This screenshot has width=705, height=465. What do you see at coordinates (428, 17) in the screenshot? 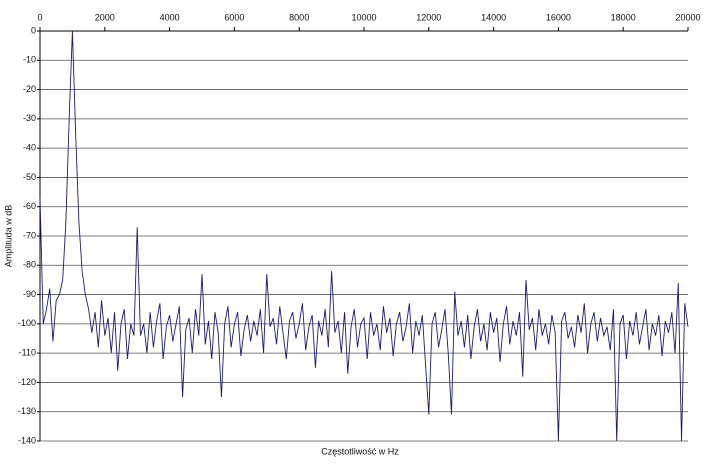
I see `x-tick-label: 12000` at bounding box center [428, 17].